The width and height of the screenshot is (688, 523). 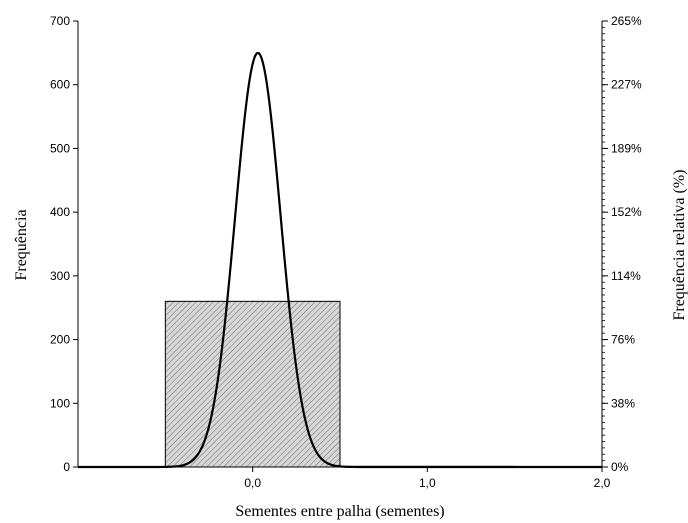 What do you see at coordinates (626, 276) in the screenshot?
I see `y2-tick-label: 114%` at bounding box center [626, 276].